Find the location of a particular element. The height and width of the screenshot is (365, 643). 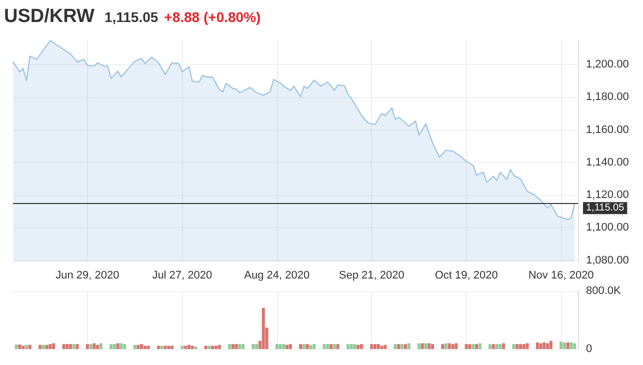

x-tick-label: Nov 16, 2020 is located at coordinates (561, 276).